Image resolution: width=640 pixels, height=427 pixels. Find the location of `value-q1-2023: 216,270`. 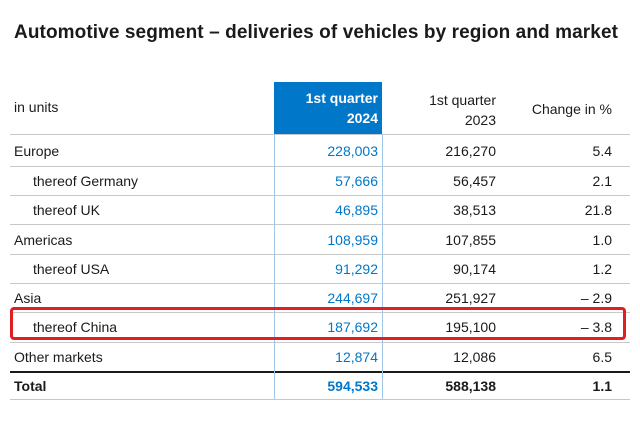

value-q1-2023: 216,270 is located at coordinates (470, 151).